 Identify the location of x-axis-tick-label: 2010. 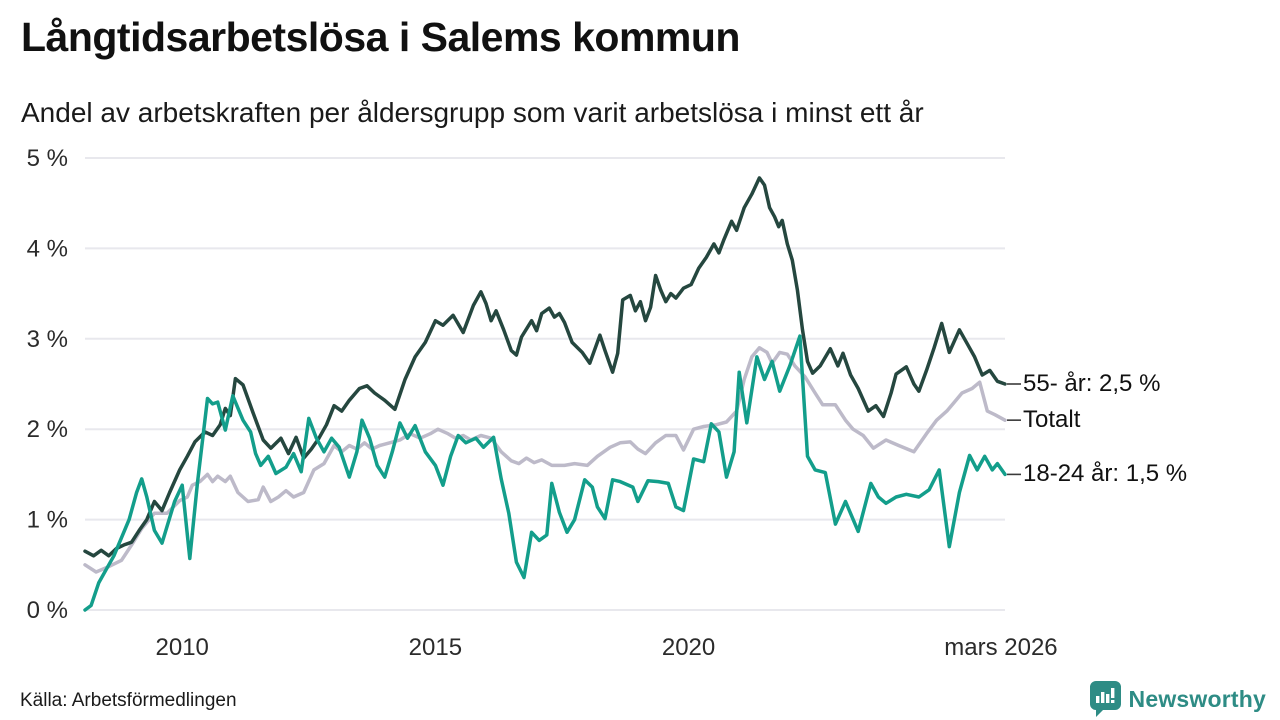
(182, 647).